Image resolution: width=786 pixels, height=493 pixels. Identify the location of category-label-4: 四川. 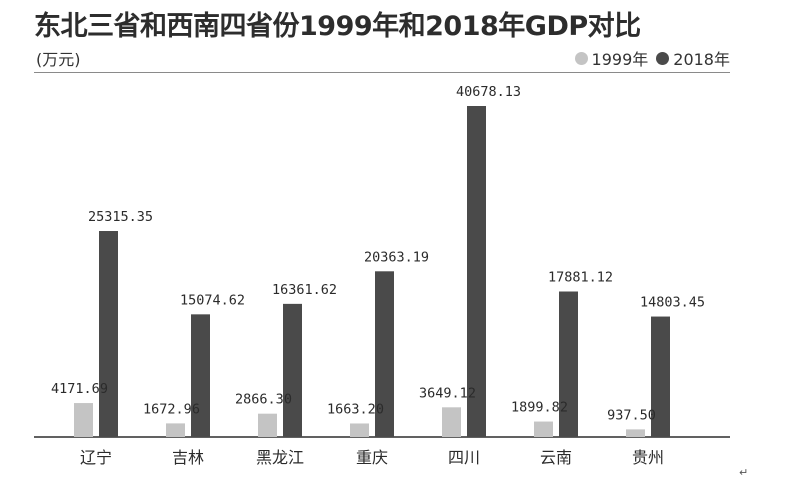
(464, 457).